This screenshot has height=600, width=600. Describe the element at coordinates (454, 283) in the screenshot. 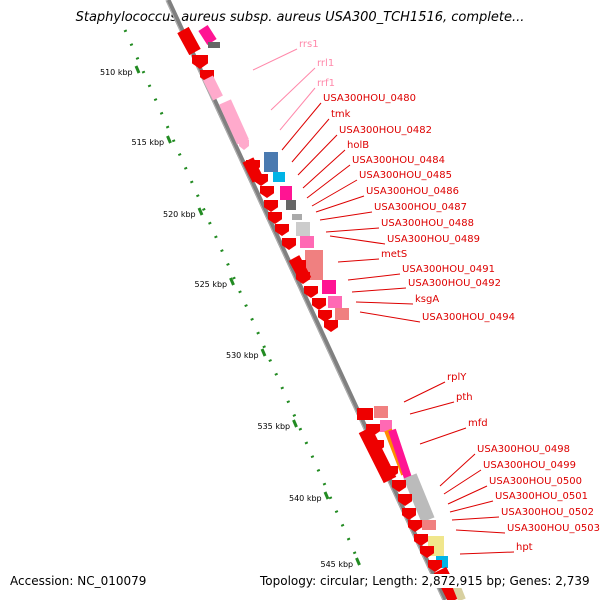

I see `gene-label: USA300HOU_0492` at that location.